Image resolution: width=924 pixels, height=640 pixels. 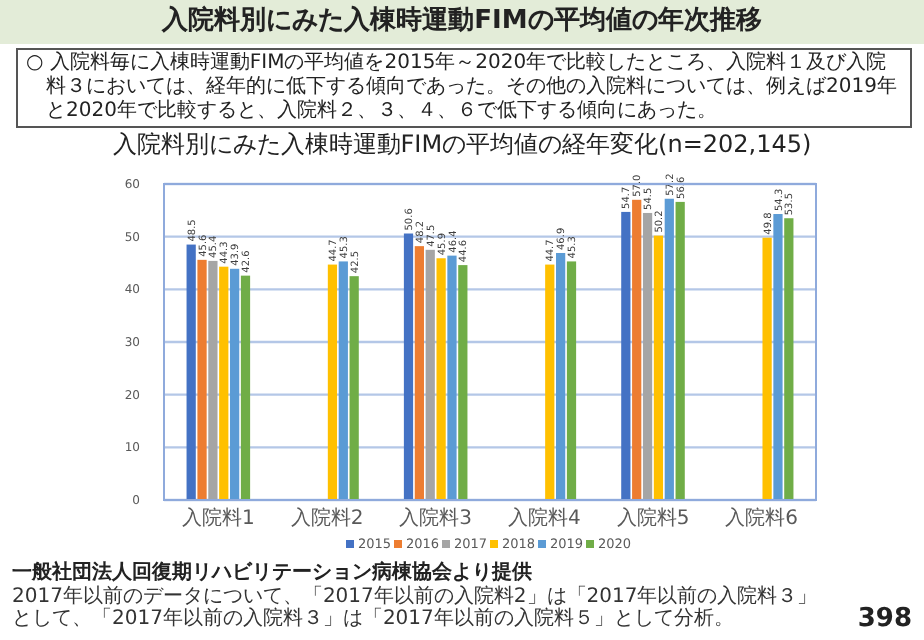 I want to click on text: 2017年以前のデータについて、「2017年以前の入院料2」は「2017年以前の入院料３」として、「2017年以前の入院料３」は「2017年以前の入院料５」として分析。, so click(x=416, y=608).